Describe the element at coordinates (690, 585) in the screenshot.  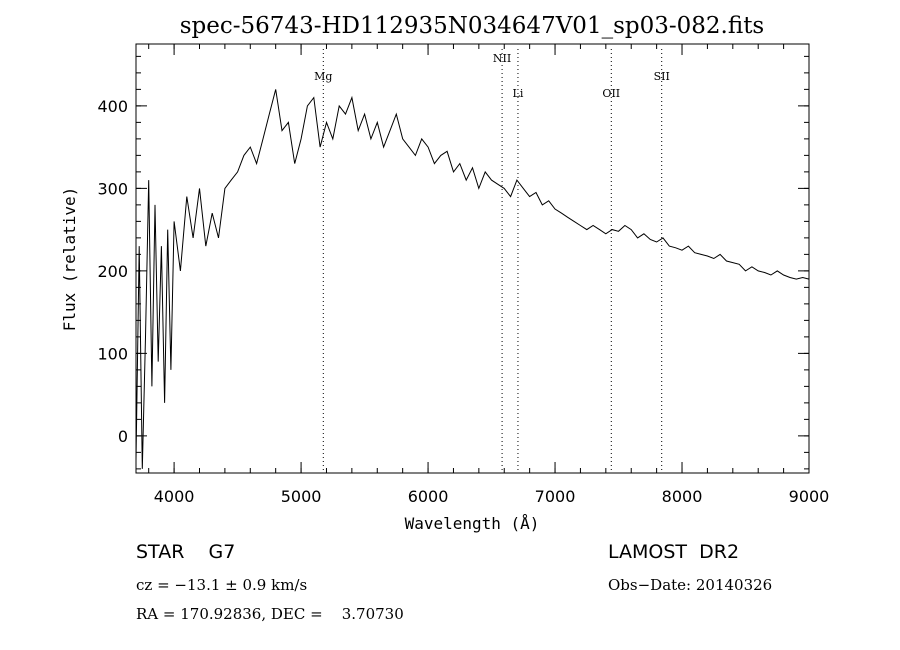
I see `observation-date: Obs−Date: 20140326` at that location.